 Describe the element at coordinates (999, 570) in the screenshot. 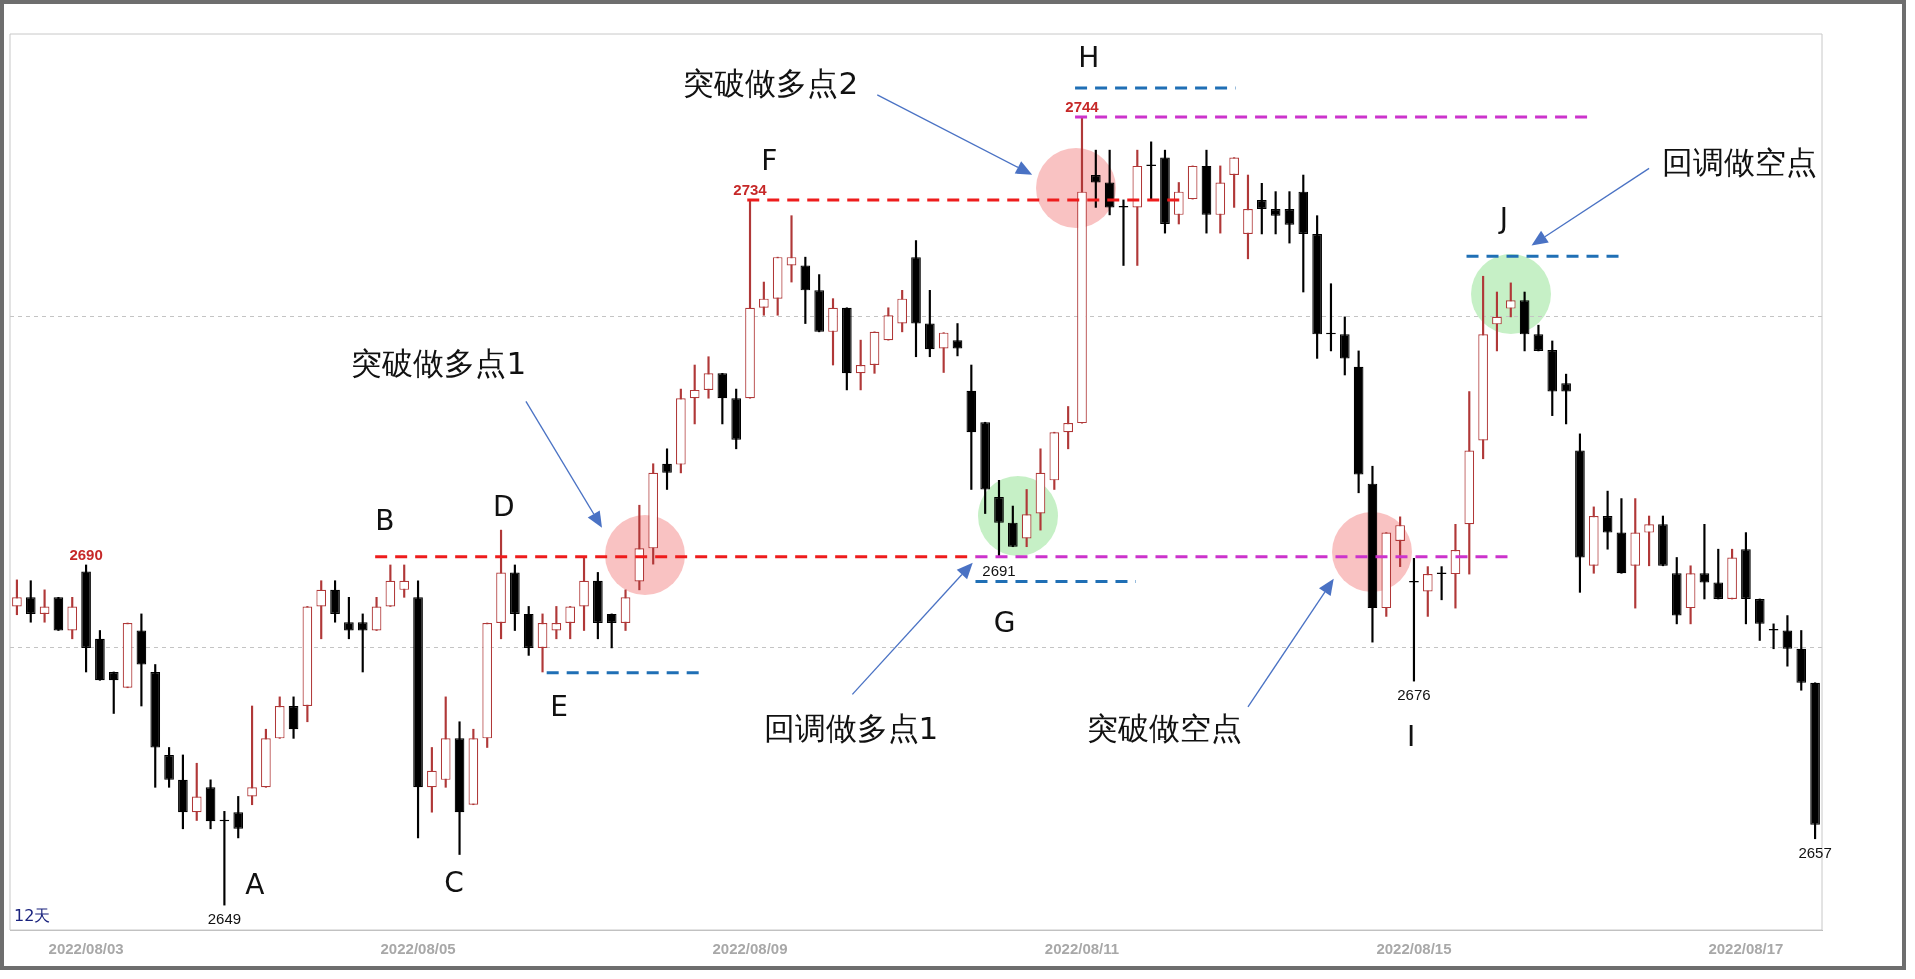

I see `annotation: 2691` at that location.